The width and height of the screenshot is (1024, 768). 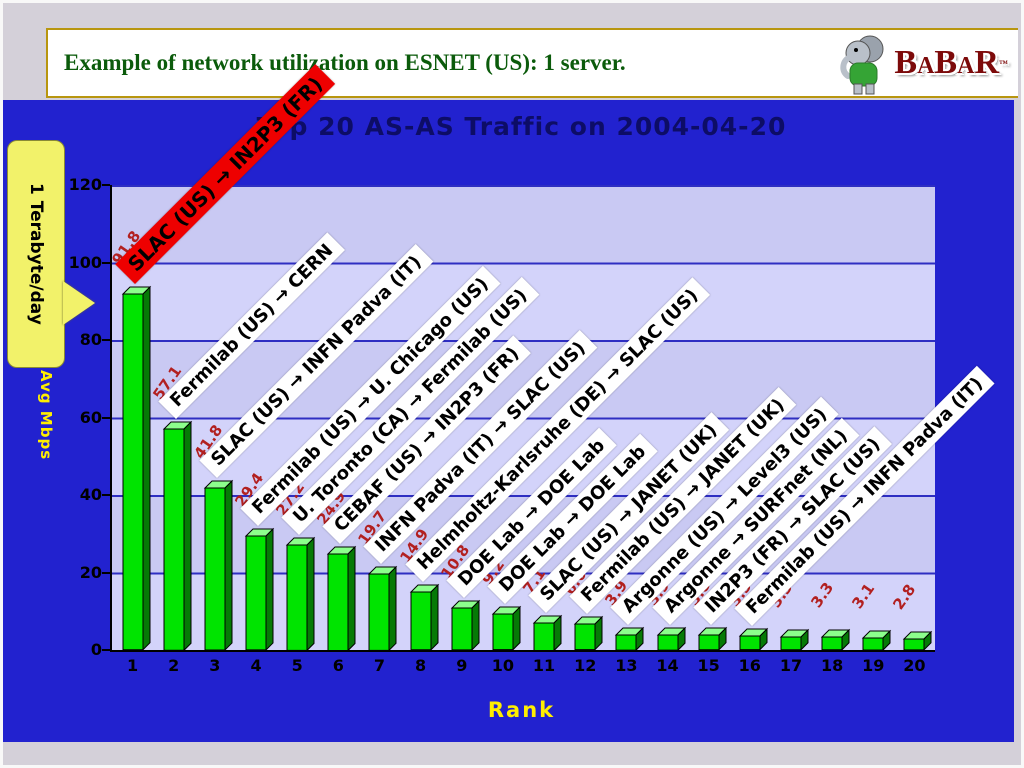 I want to click on terabyte-callout: 1 Terabyte/day, so click(x=51, y=254).